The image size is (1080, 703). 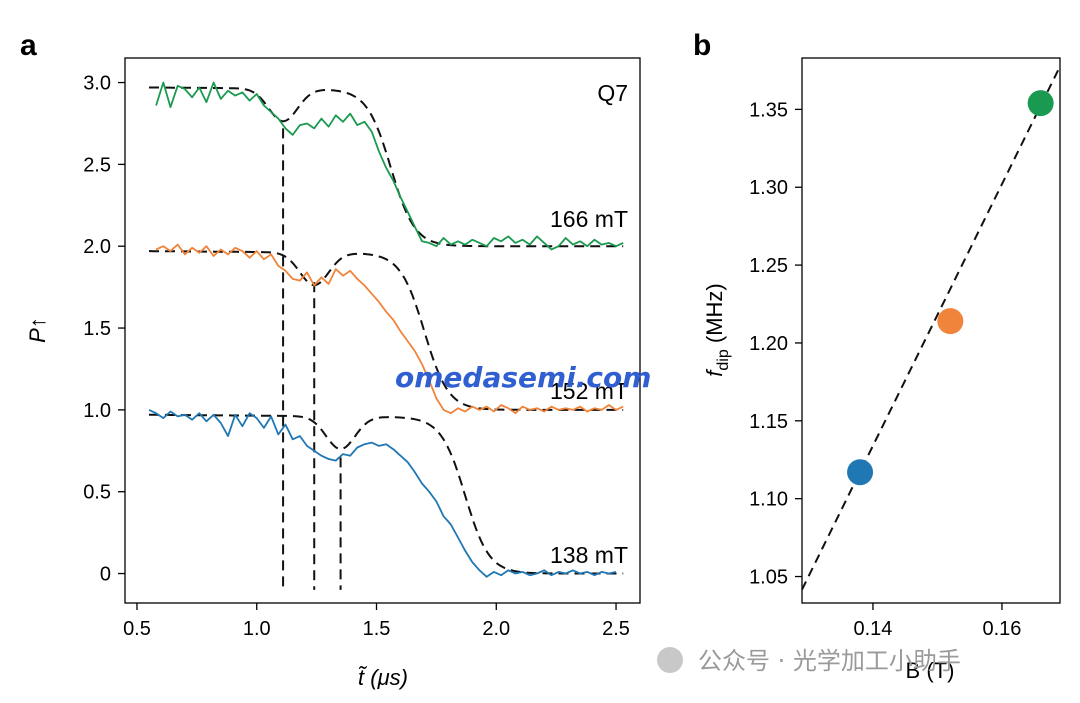 I want to click on panel-a-y-ticks: 0 0.5 1.0 1.5 2.0 2.5 3.0, so click(x=104, y=329).